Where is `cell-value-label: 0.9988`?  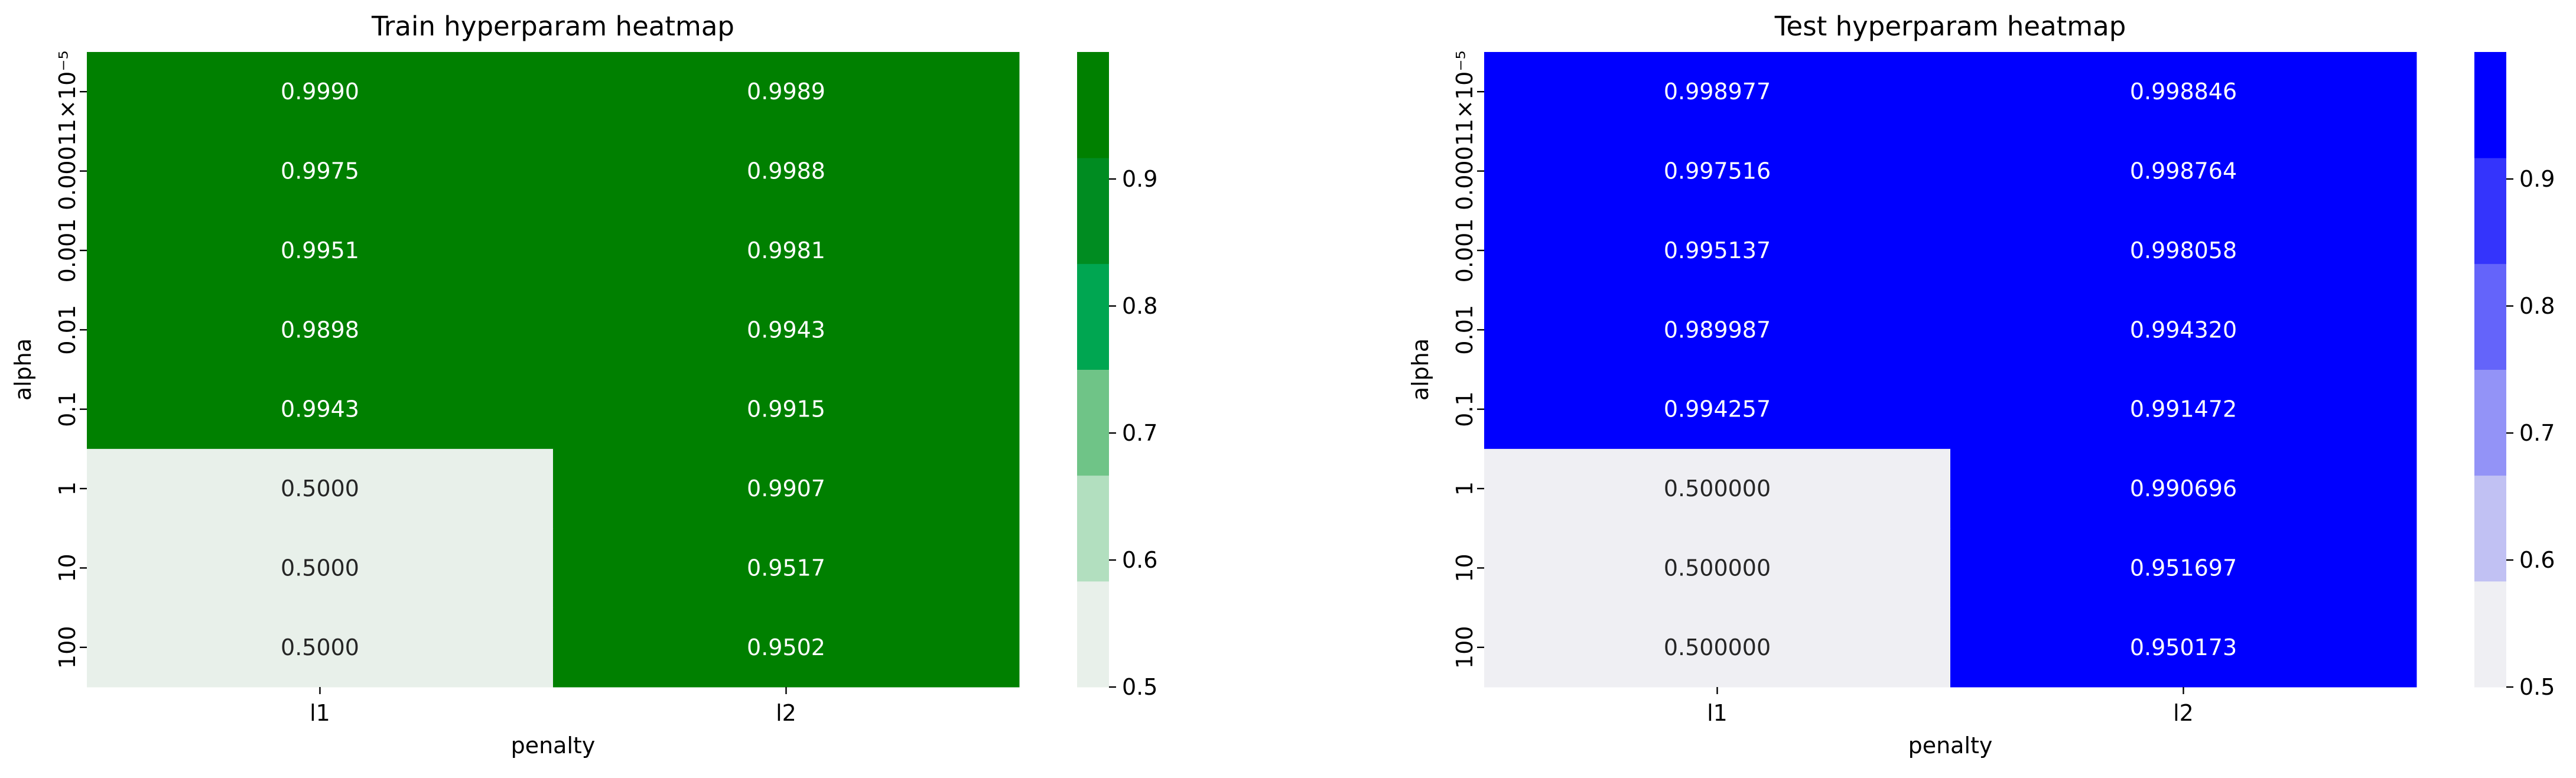
cell-value-label: 0.9988 is located at coordinates (786, 171).